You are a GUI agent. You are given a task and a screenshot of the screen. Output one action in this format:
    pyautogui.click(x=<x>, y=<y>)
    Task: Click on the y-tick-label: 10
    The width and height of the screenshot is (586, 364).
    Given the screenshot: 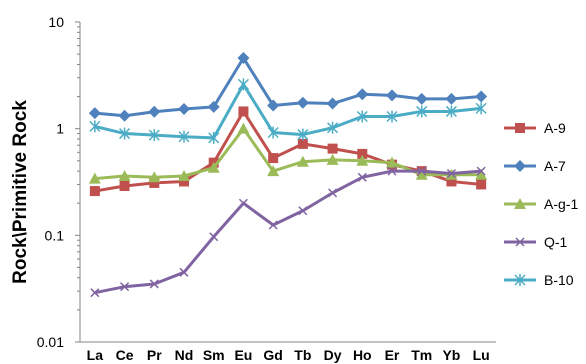 What is the action you would take?
    pyautogui.click(x=56, y=22)
    